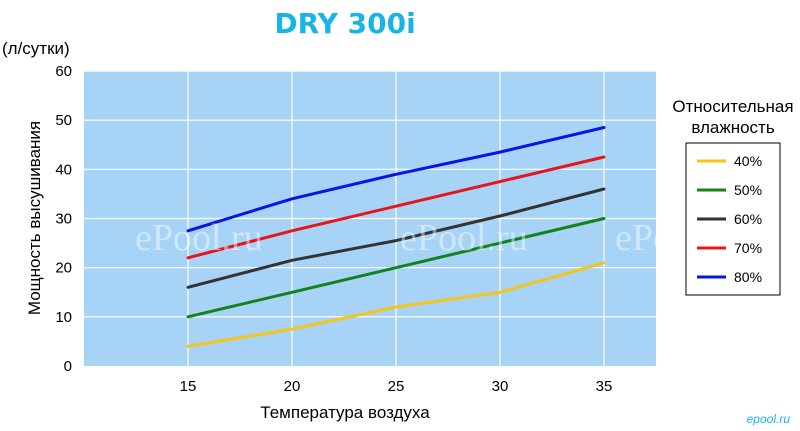 This screenshot has width=800, height=431. Describe the element at coordinates (63, 219) in the screenshot. I see `y-tick-label: 30` at that location.